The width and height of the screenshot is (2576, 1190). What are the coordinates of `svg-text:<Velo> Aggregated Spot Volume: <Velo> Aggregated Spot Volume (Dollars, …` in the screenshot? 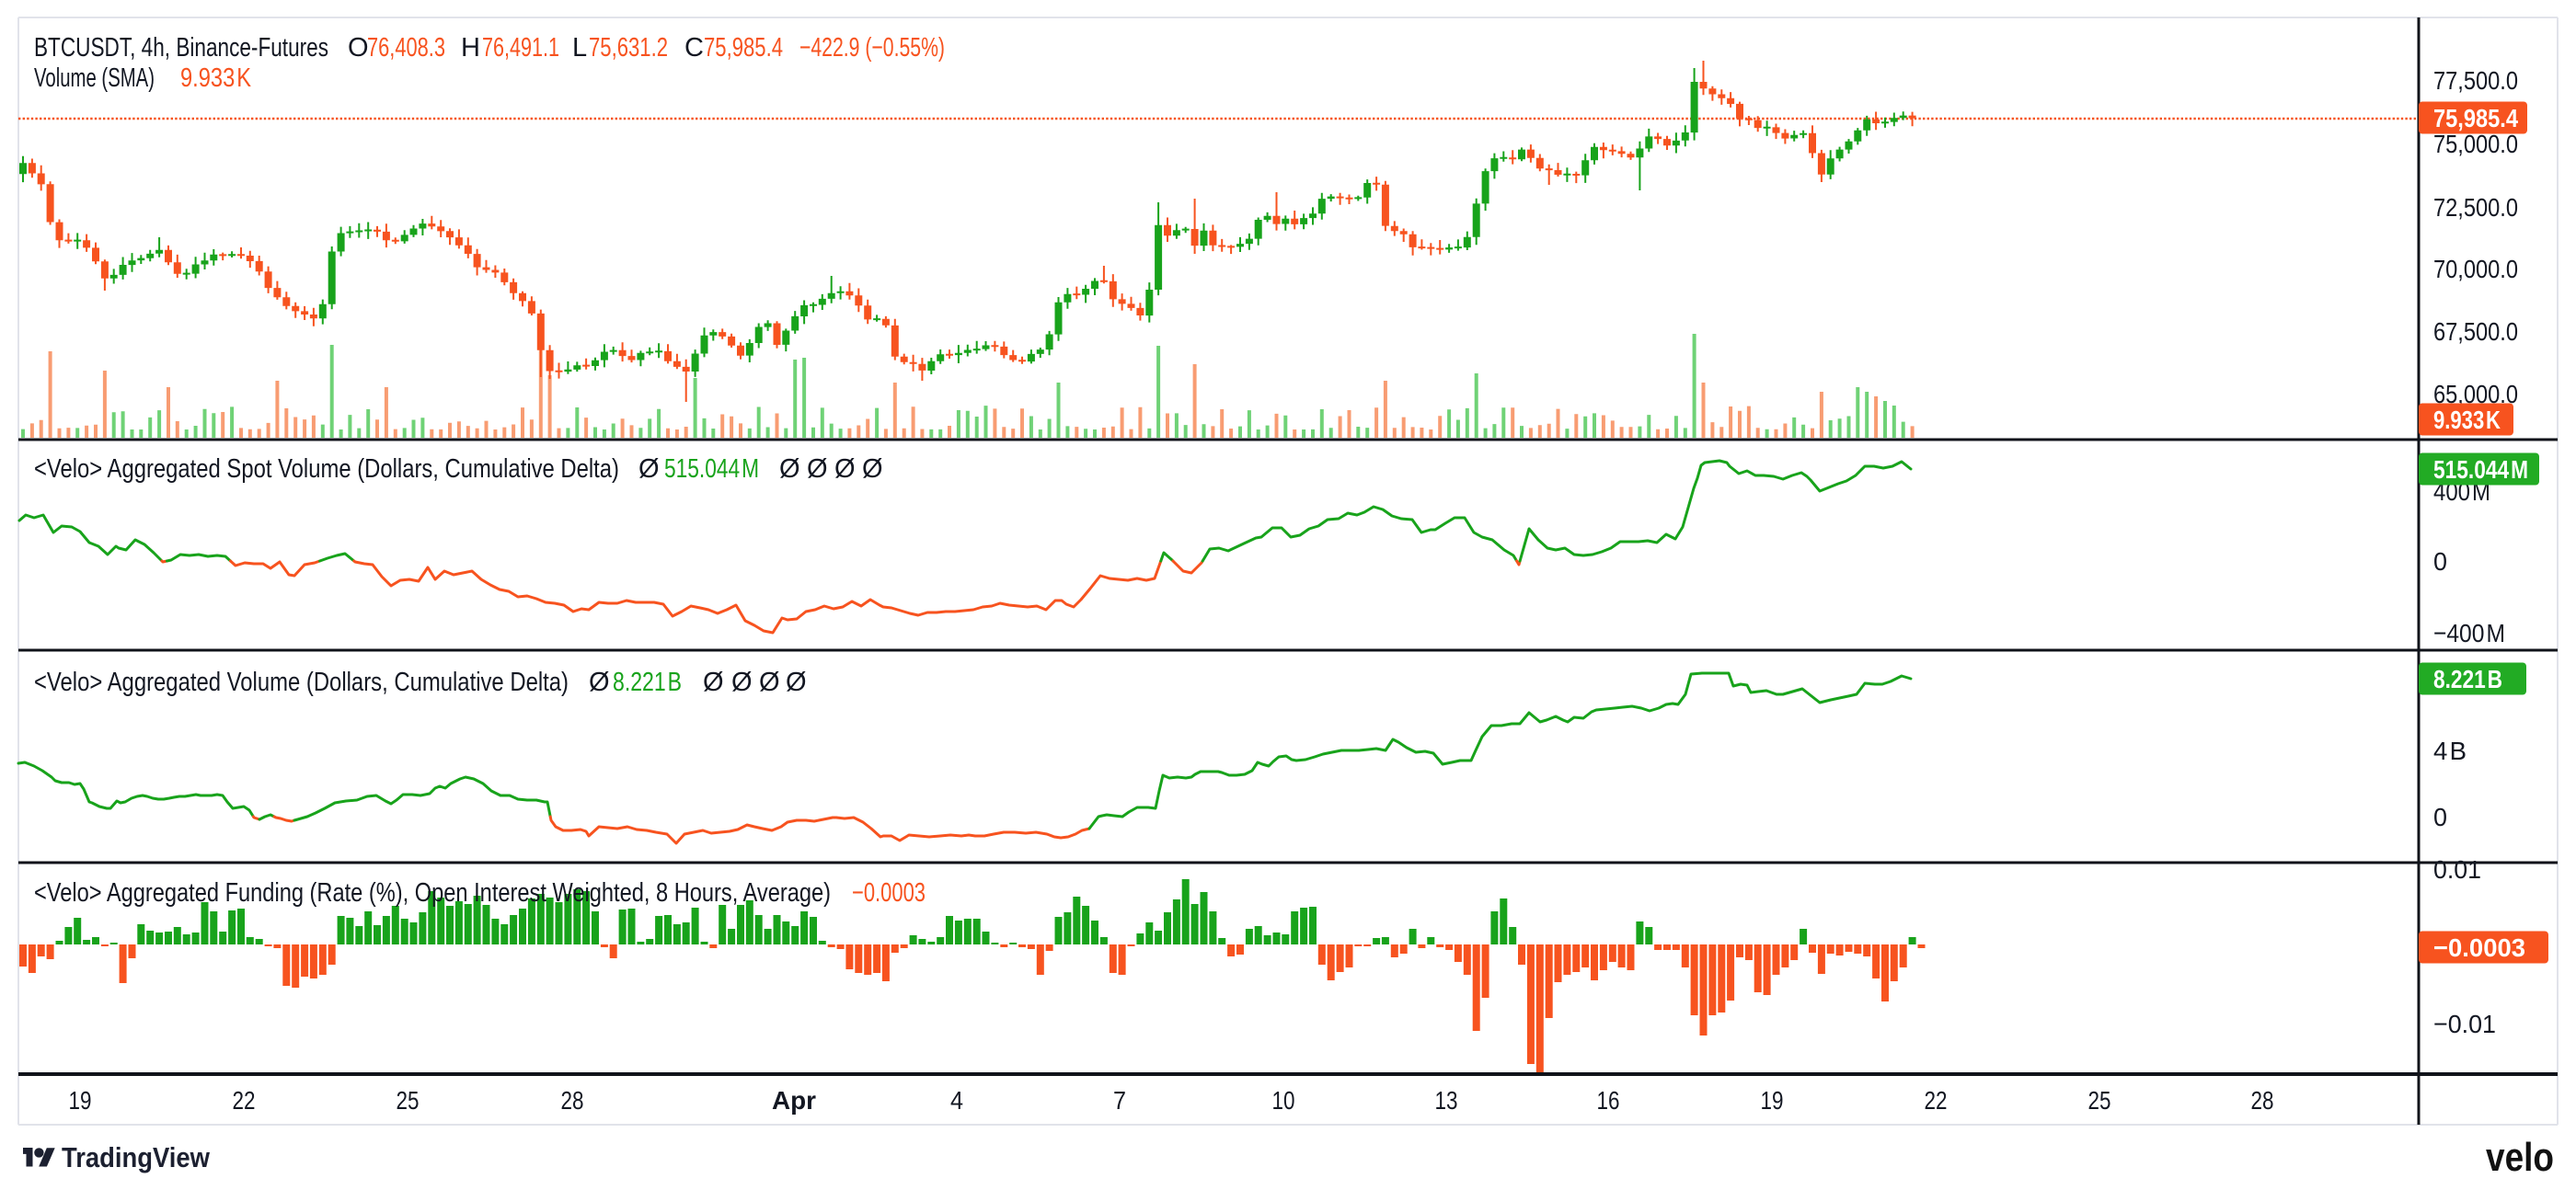 It's located at (326, 469).